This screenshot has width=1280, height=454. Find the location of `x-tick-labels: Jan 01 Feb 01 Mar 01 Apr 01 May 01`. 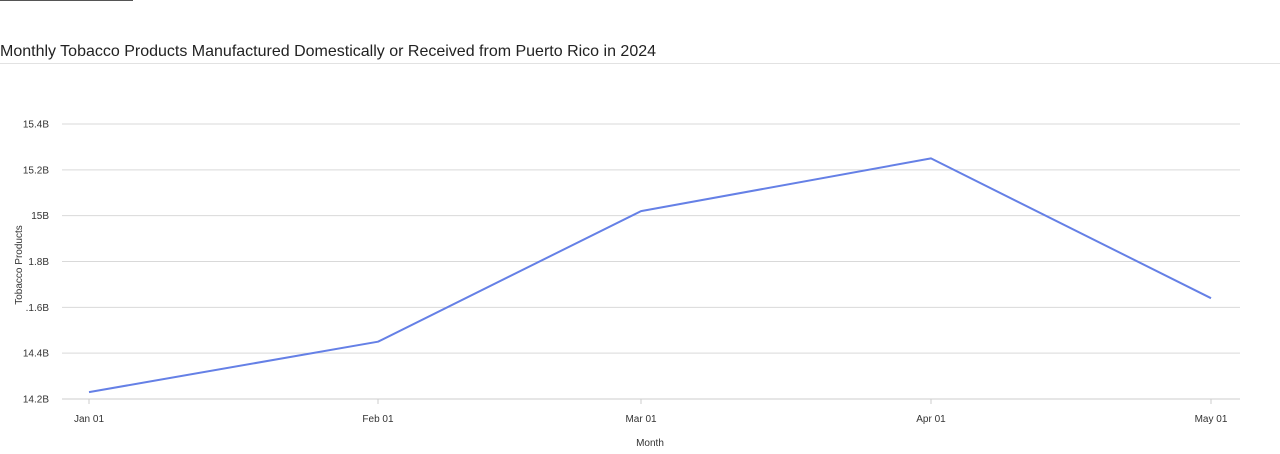

x-tick-labels: Jan 01 Feb 01 Mar 01 Apr 01 May 01 is located at coordinates (651, 419).